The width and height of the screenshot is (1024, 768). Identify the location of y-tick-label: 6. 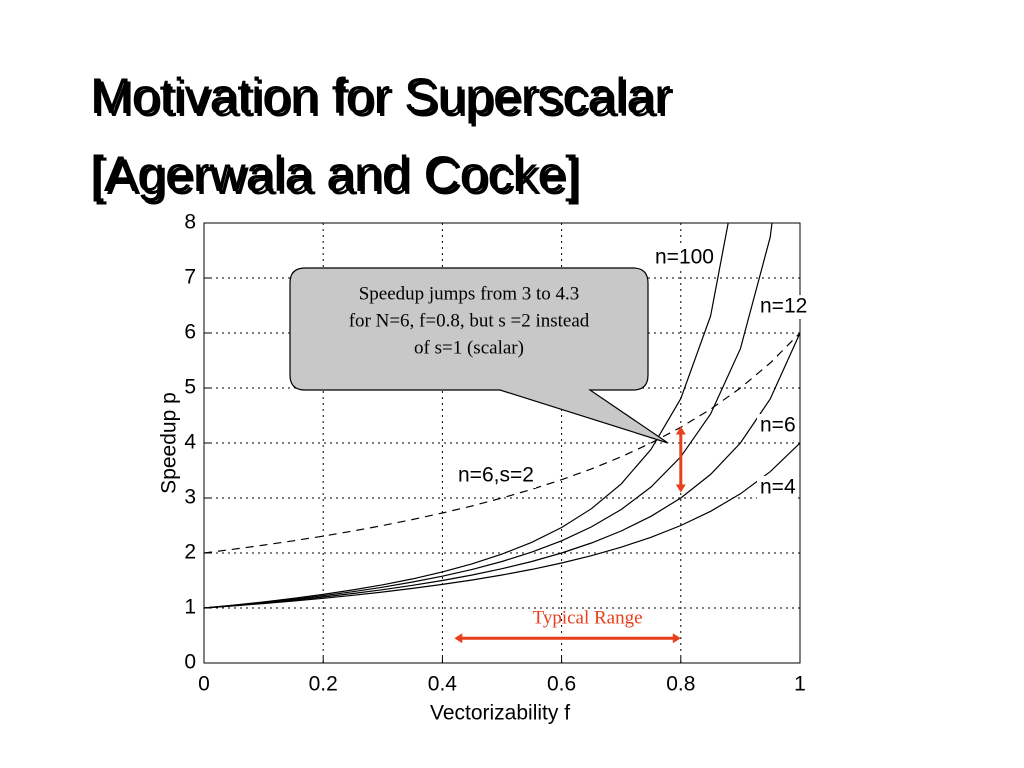
(190, 332).